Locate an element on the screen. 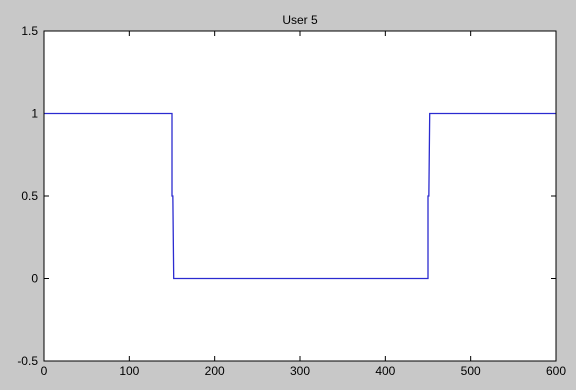  x-tick-label: 400 is located at coordinates (385, 371).